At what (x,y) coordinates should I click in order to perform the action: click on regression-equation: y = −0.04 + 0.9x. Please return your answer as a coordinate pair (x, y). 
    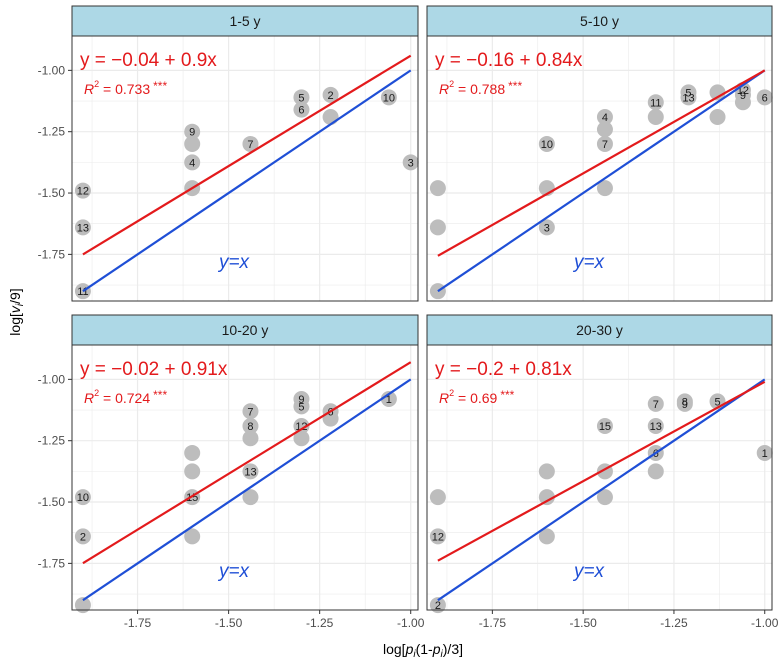
    Looking at the image, I should click on (148, 60).